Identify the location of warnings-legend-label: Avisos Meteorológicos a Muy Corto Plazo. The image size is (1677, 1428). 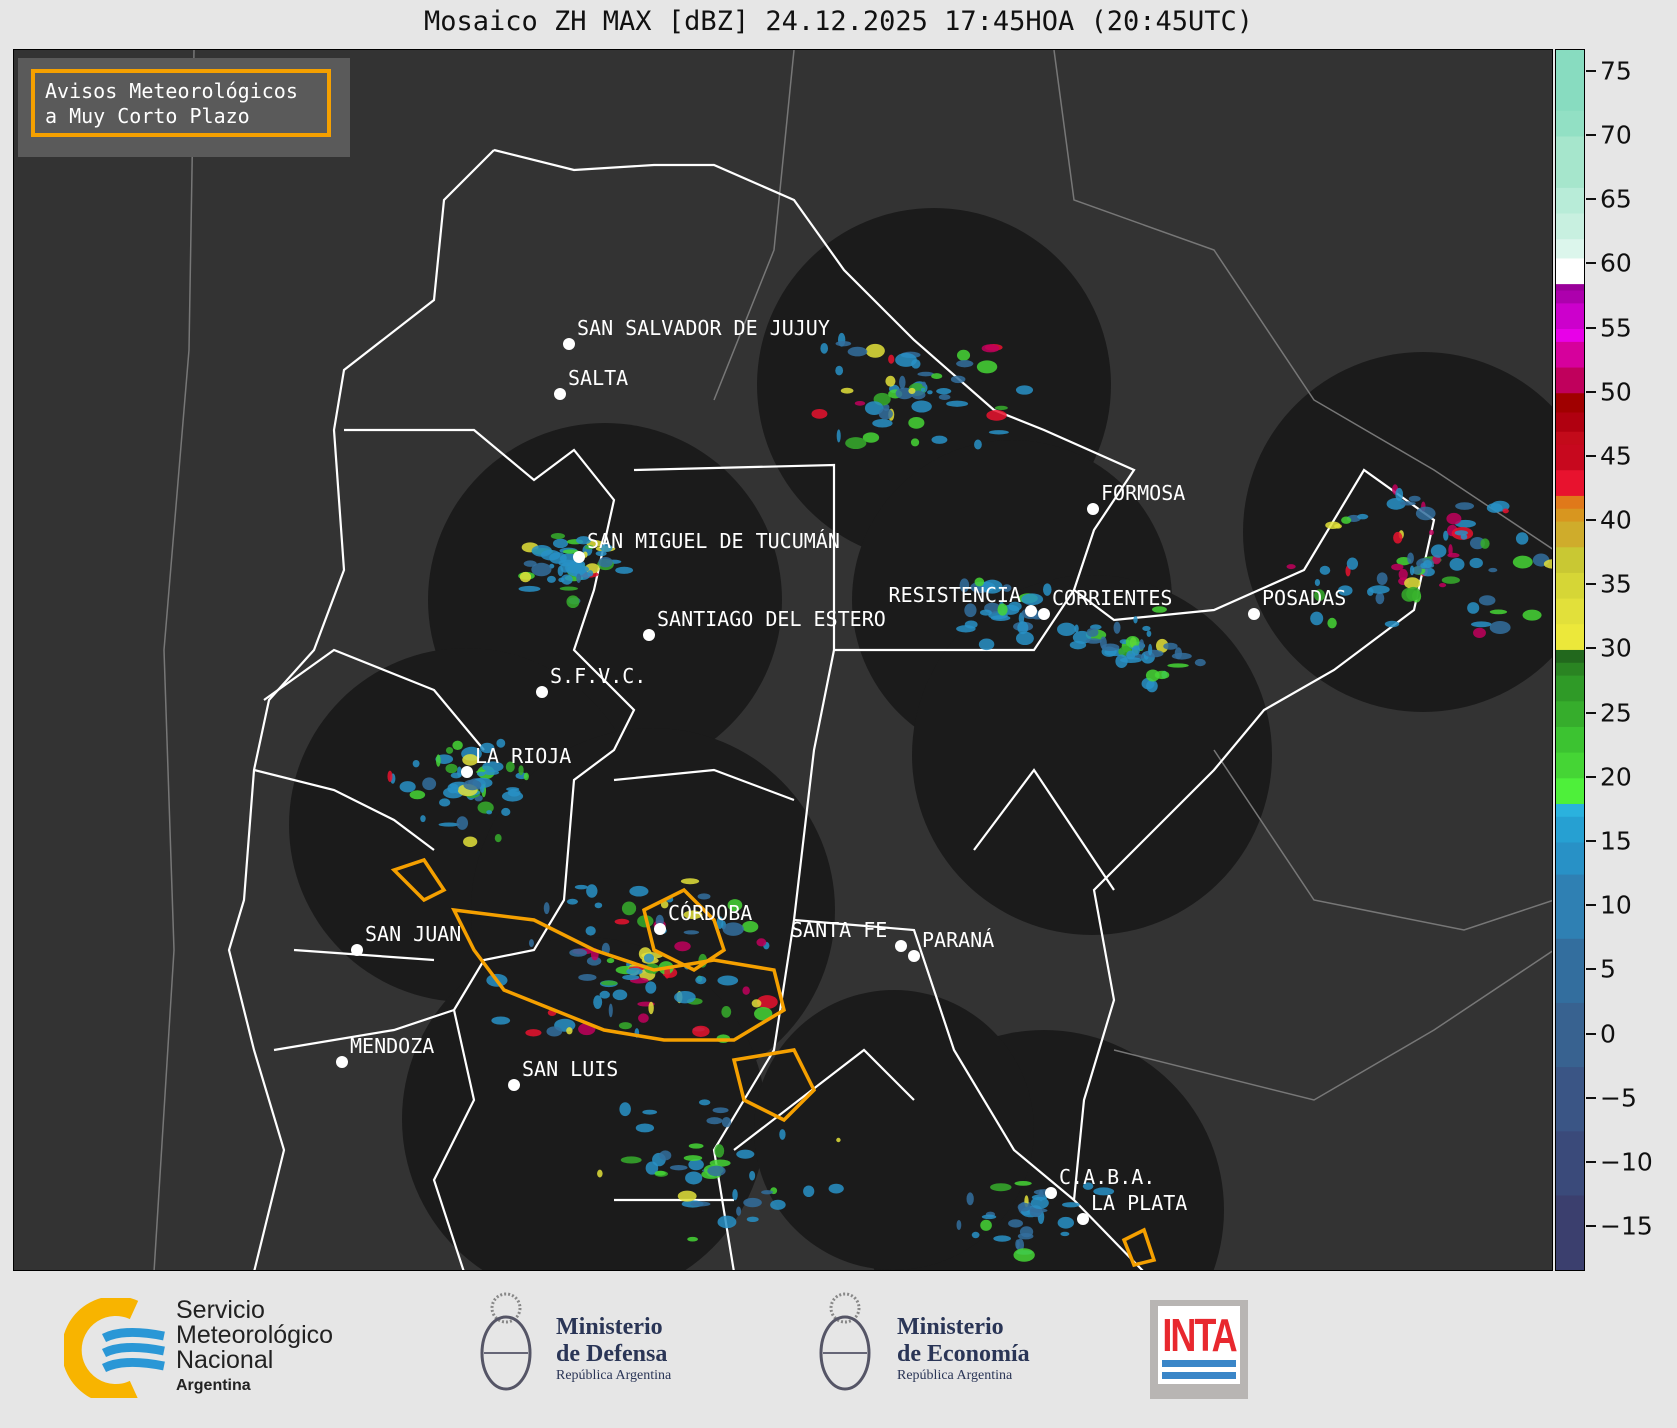
(181, 103).